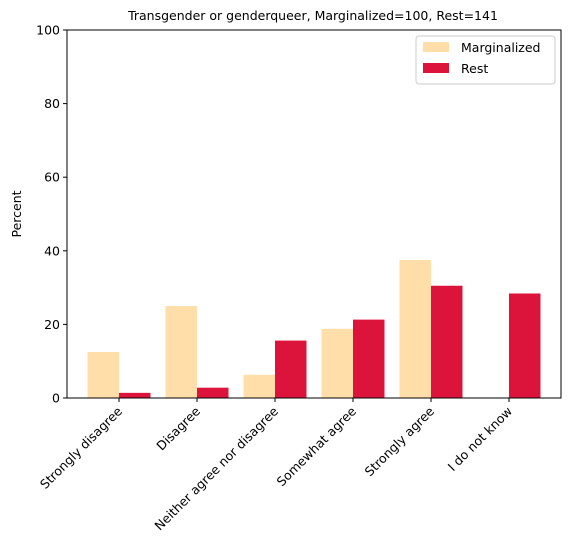  Describe the element at coordinates (16, 213) in the screenshot. I see `y-axis-label: Percent` at that location.